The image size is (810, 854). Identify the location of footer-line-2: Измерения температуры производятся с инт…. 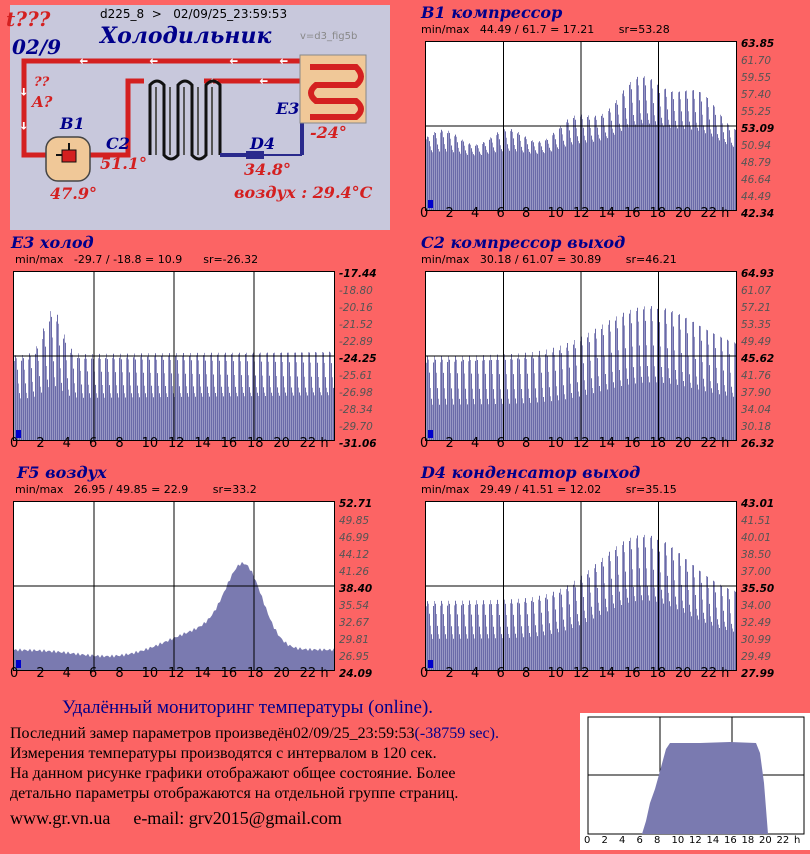
(223, 753).